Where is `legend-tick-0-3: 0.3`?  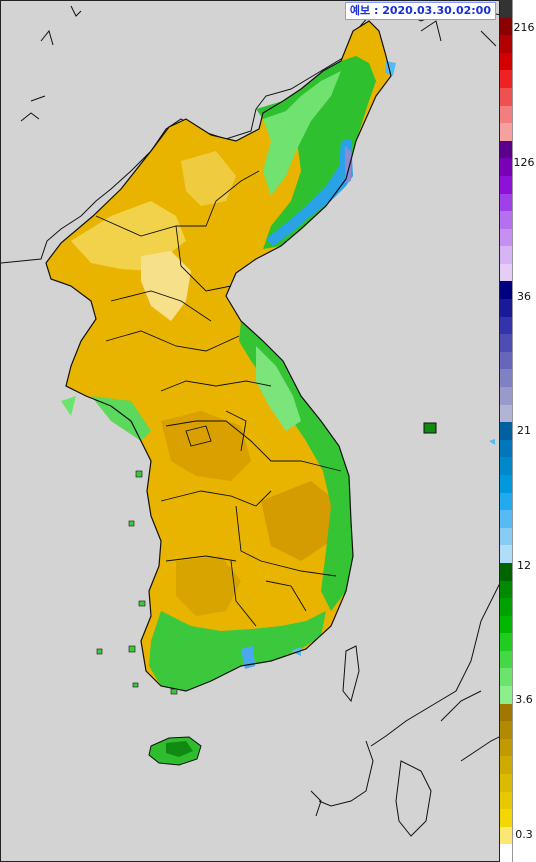 legend-tick-0-3: 0.3 is located at coordinates (524, 834).